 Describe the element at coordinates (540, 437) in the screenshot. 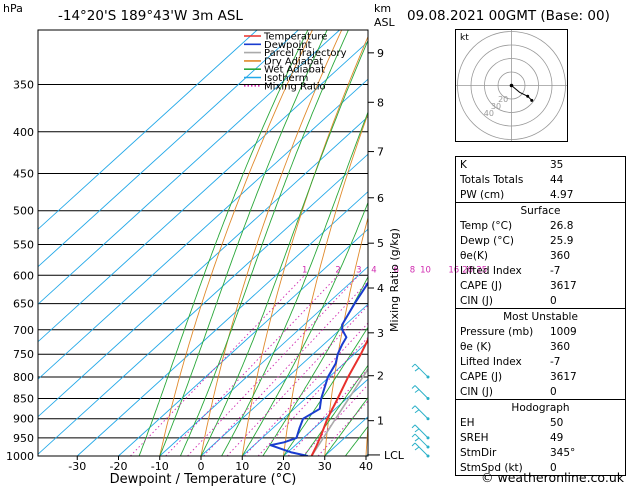

I see `index-row: SREH 49` at that location.